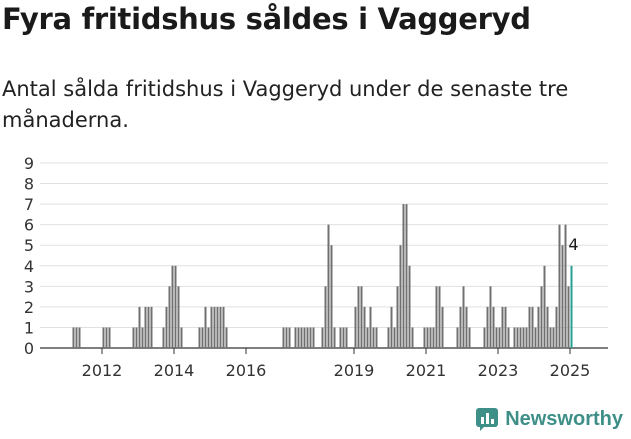  I want to click on brand-logo: Newsworthy, so click(549, 419).